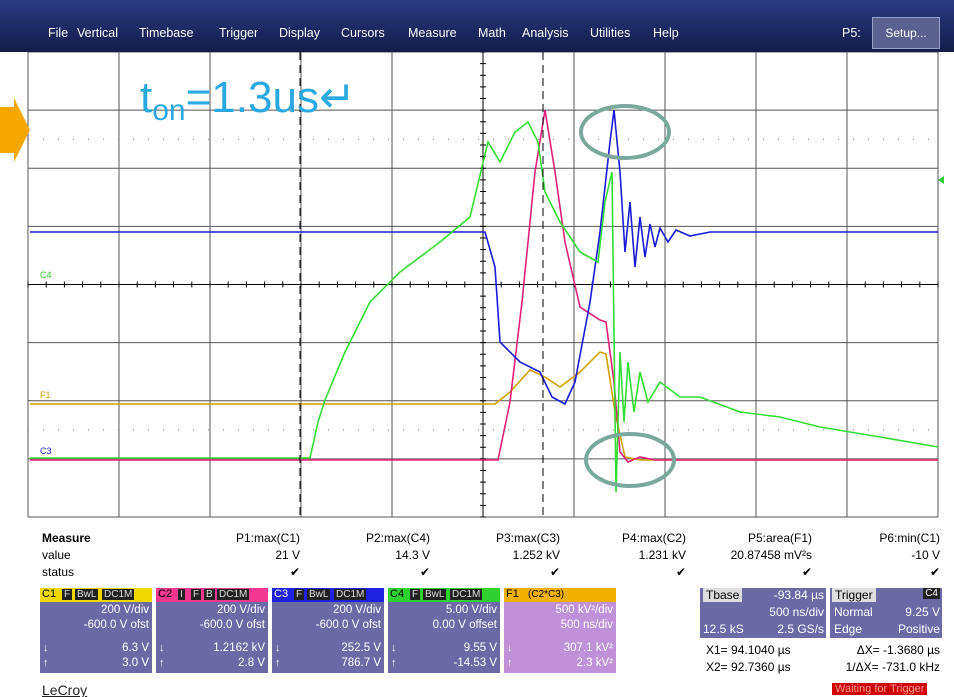 This screenshot has width=954, height=697. I want to click on trigger-slope: Positive, so click(918, 629).